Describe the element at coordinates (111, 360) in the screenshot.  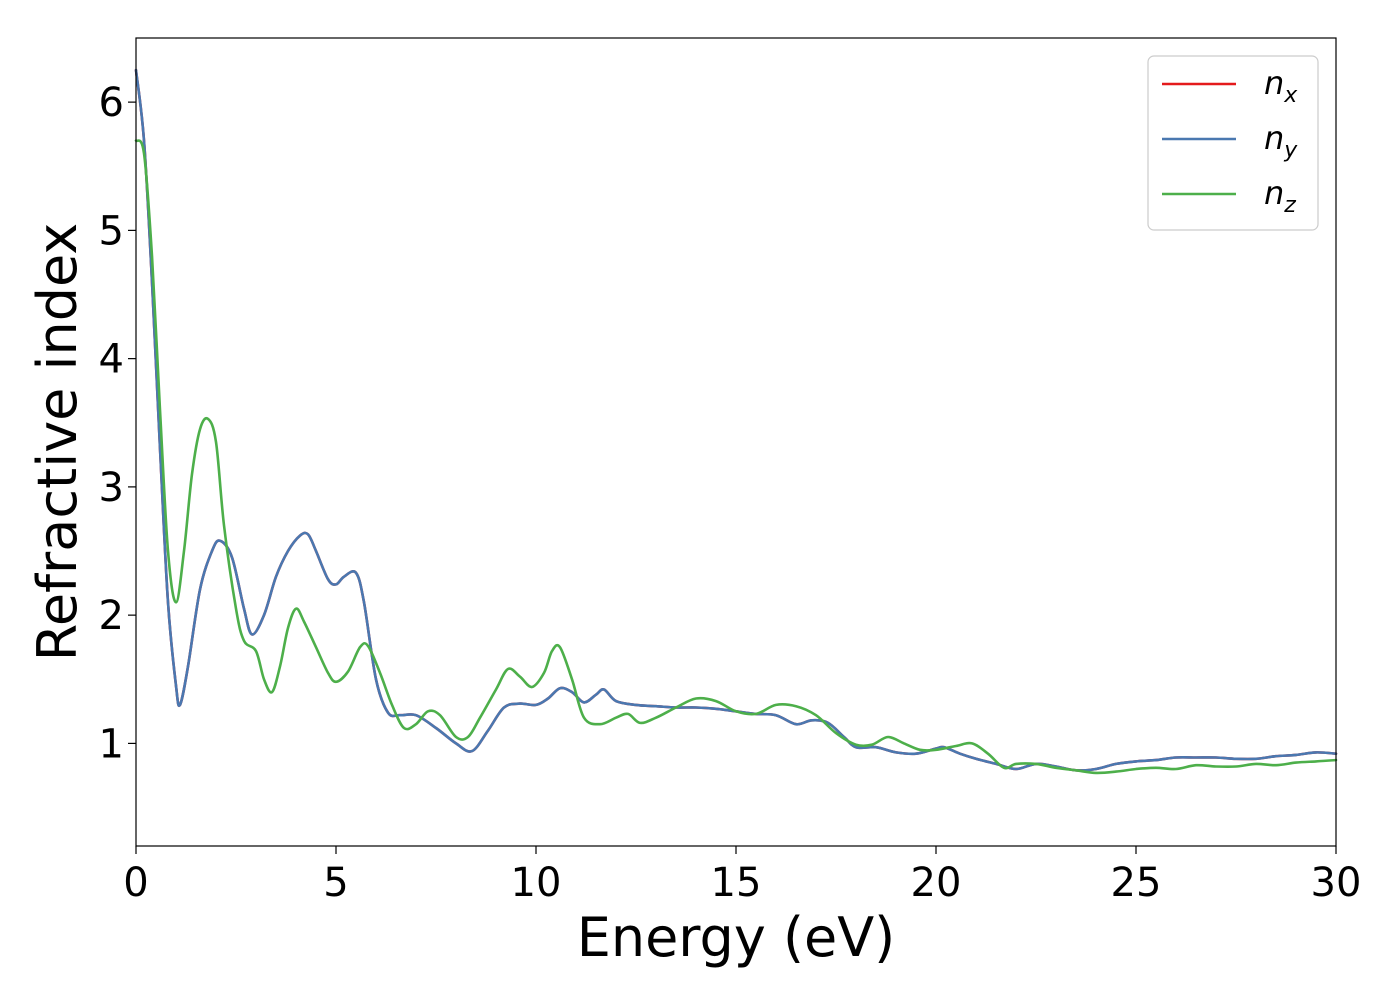
I see `y-tick-label: 4` at that location.